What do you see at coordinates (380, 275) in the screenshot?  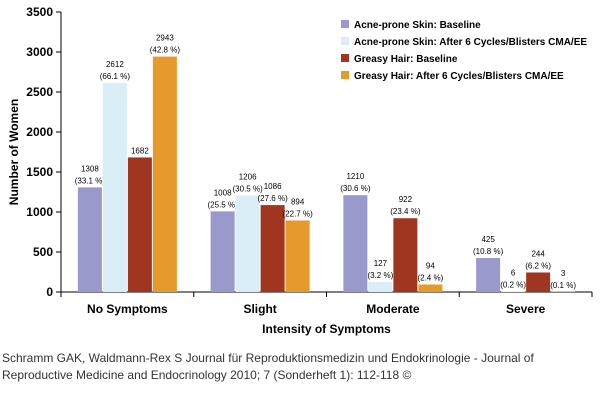 I see `data-label-percent: (3.2 %)` at bounding box center [380, 275].